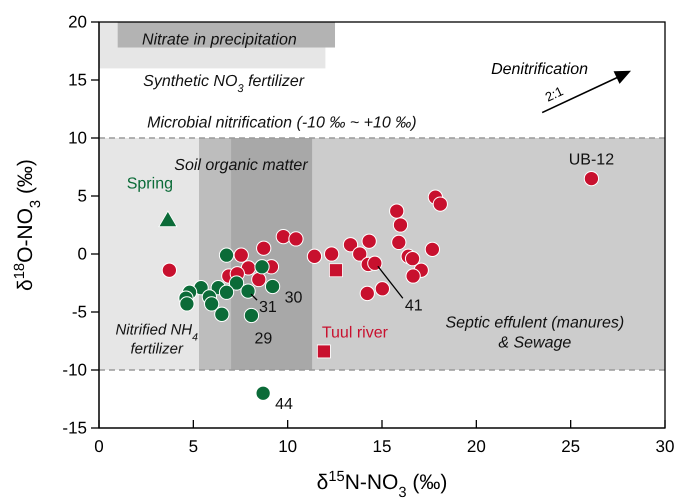  I want to click on annotation: 41, so click(413, 305).